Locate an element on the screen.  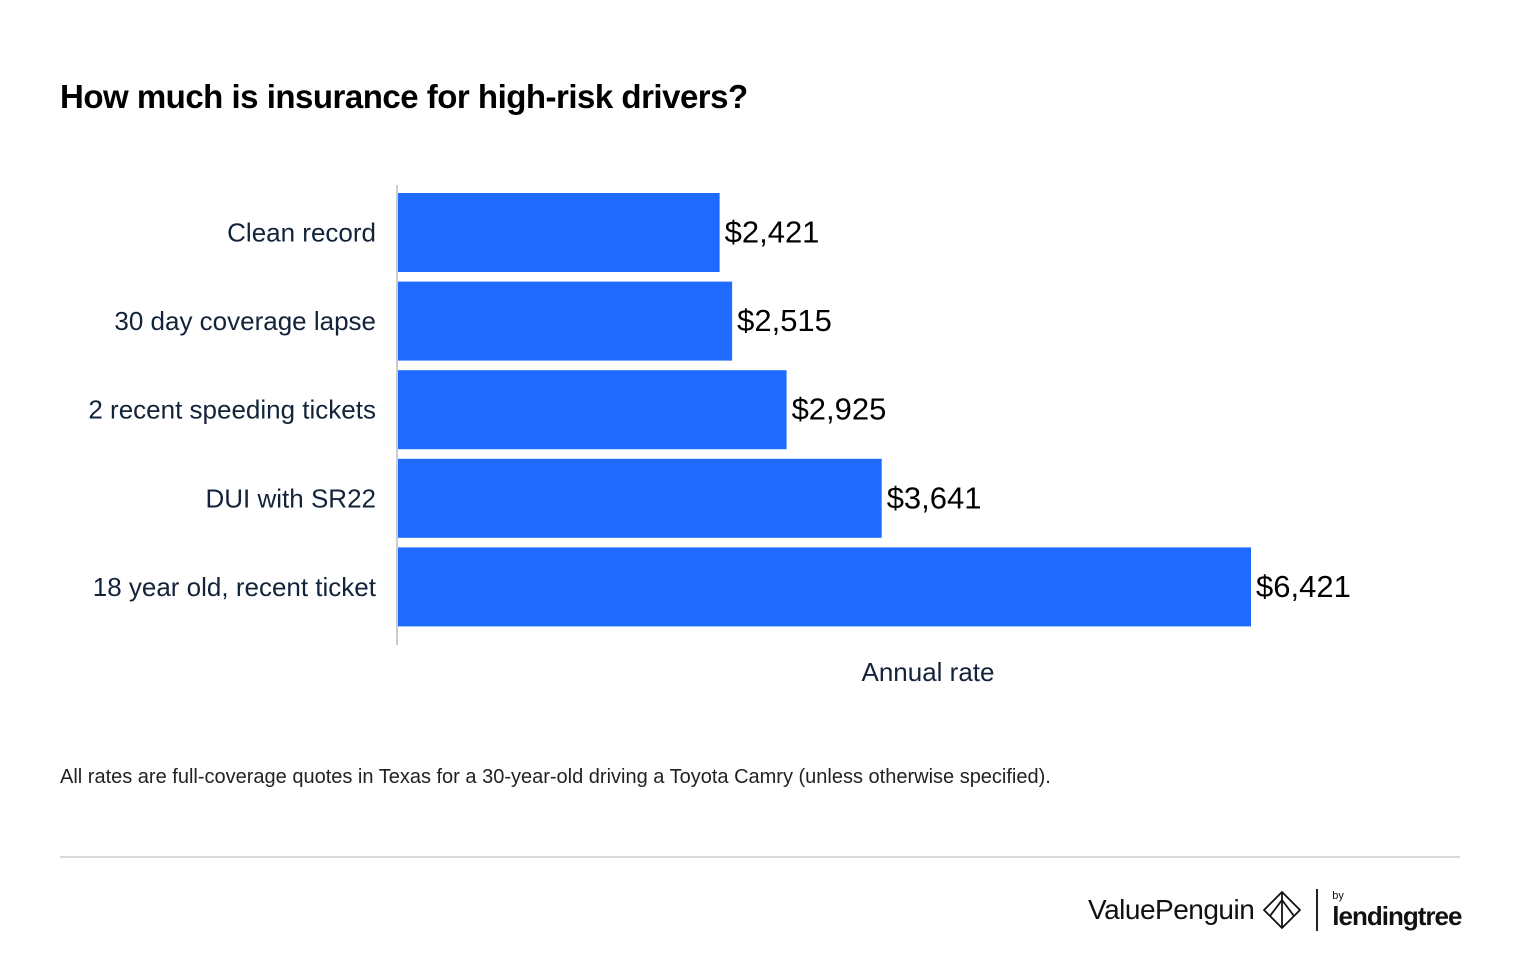
brand-name: ValuePenguin is located at coordinates (1171, 909).